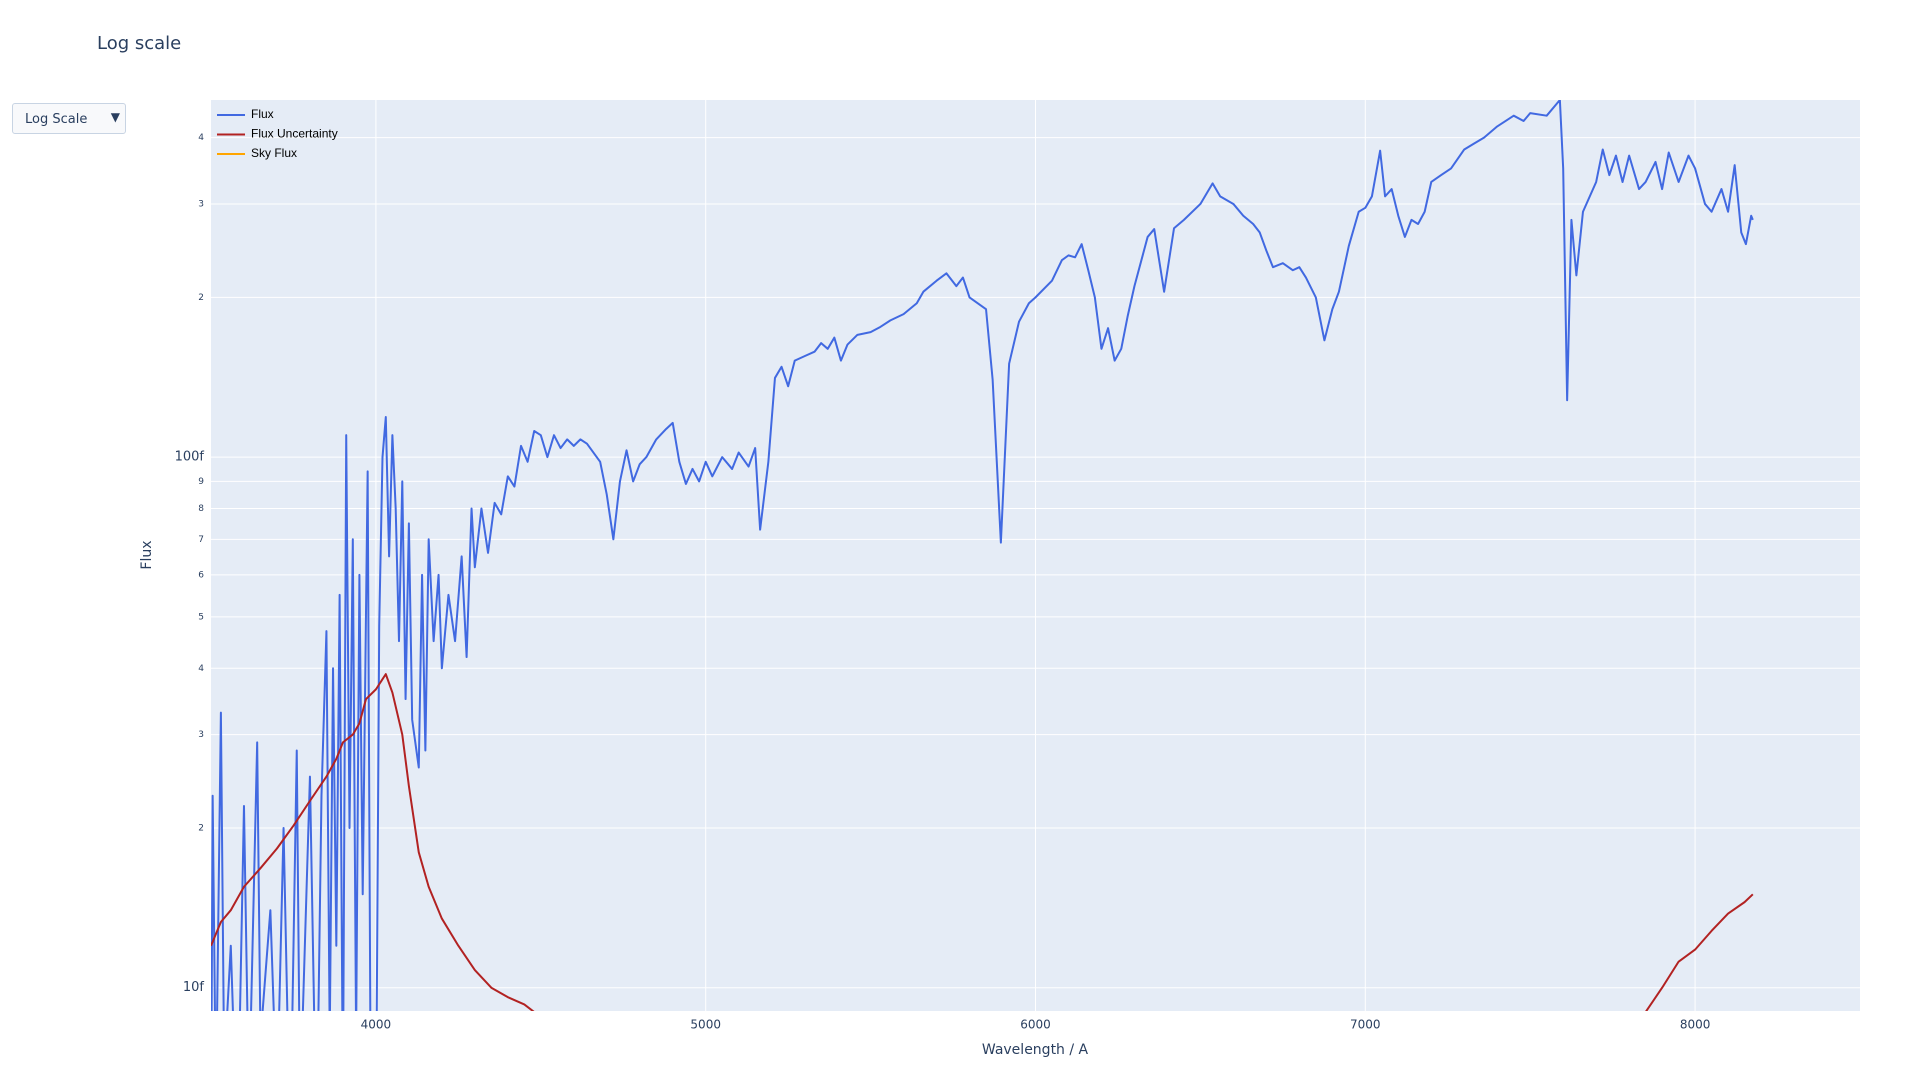  Describe the element at coordinates (139, 43) in the screenshot. I see `chart-title: Log scale` at that location.